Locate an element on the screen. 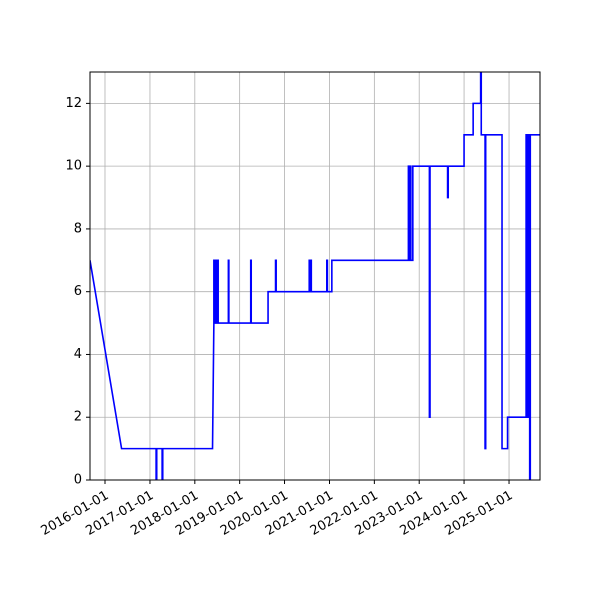 This screenshot has height=600, width=600. y-tick-label: 12 is located at coordinates (73, 103).